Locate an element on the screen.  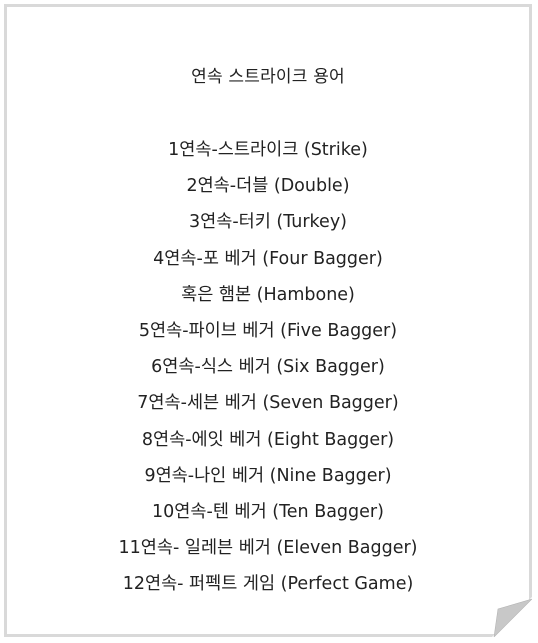
term-line: 1연속-스트라이크 (Strike) is located at coordinates (268, 150).